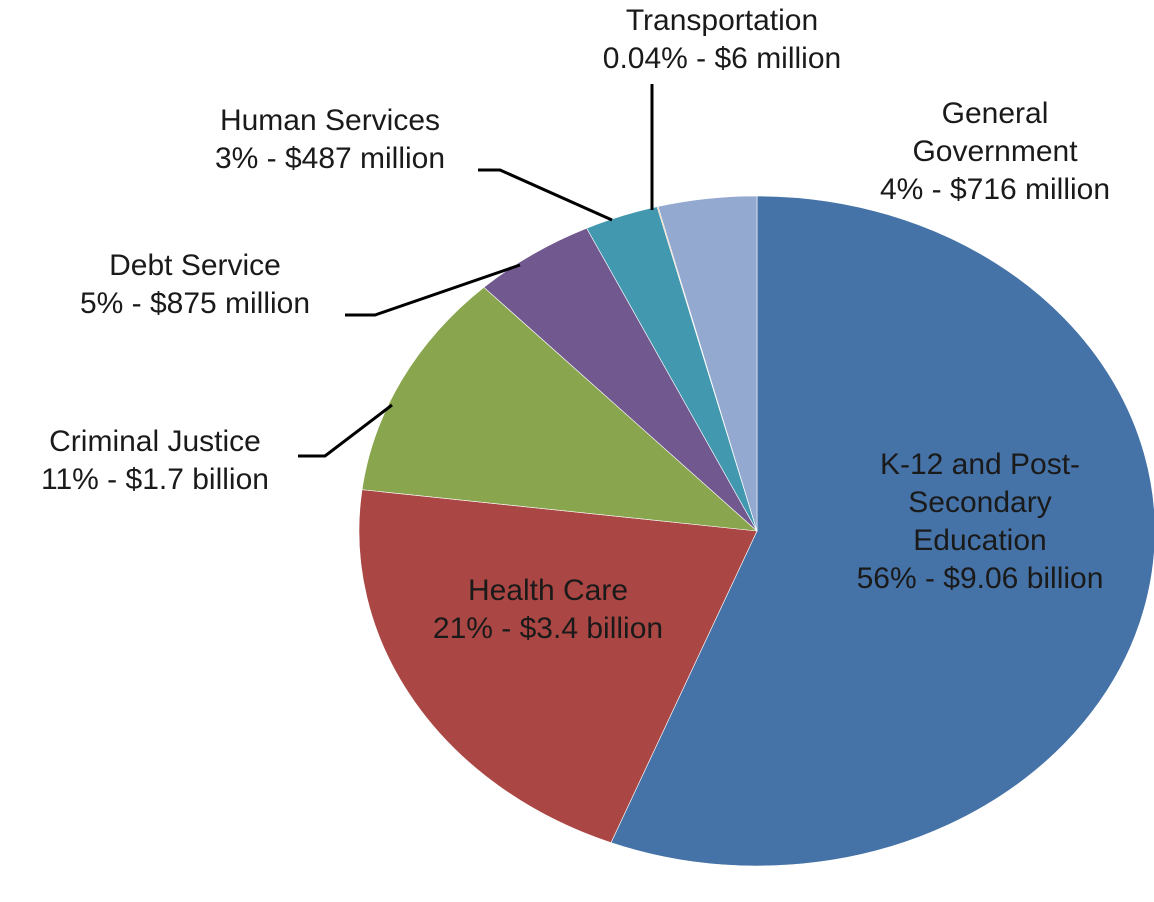 The width and height of the screenshot is (1154, 902). I want to click on value-label: 21% - $3.4 billion, so click(548, 628).